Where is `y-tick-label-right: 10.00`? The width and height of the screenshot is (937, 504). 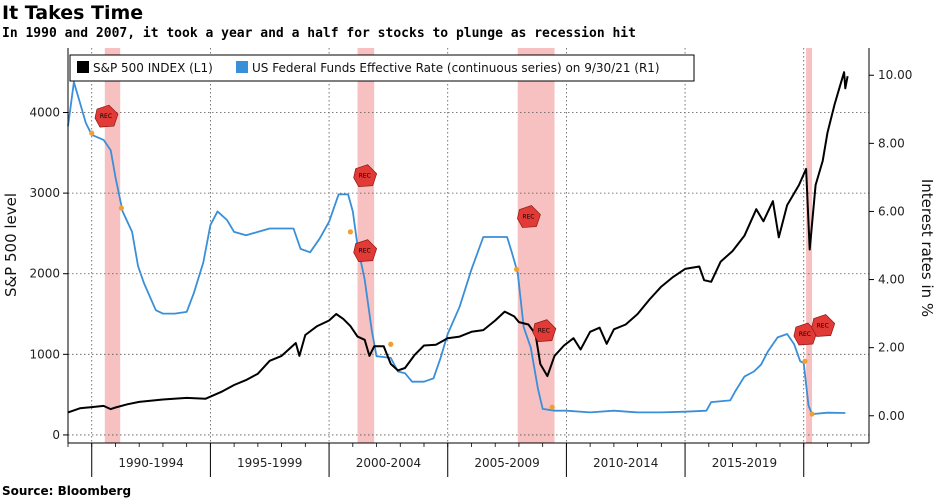 y-tick-label-right: 10.00 is located at coordinates (895, 75).